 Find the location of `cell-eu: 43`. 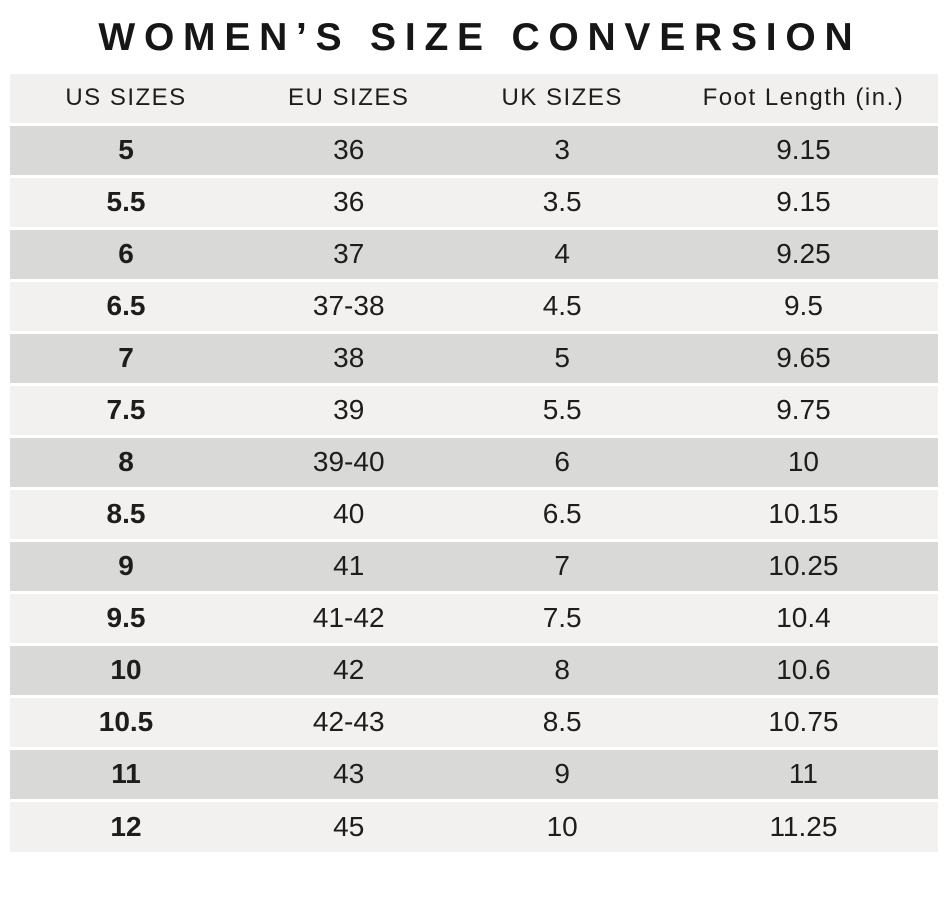

cell-eu: 43 is located at coordinates (349, 775).